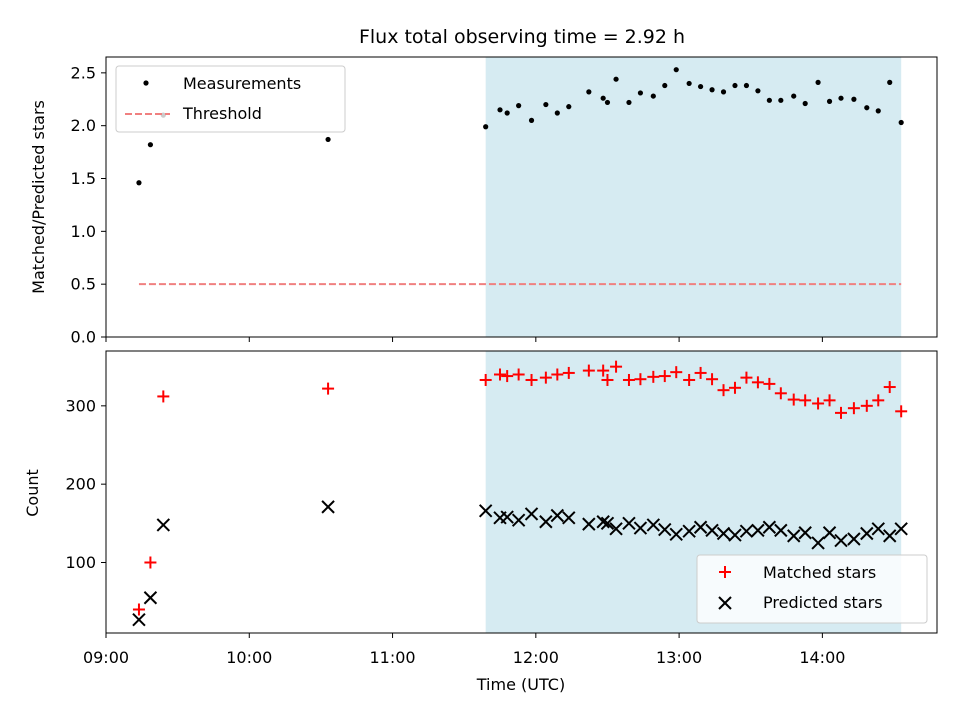 Image resolution: width=960 pixels, height=720 pixels. What do you see at coordinates (725, 572) in the screenshot?
I see `legend-matched-marker` at bounding box center [725, 572].